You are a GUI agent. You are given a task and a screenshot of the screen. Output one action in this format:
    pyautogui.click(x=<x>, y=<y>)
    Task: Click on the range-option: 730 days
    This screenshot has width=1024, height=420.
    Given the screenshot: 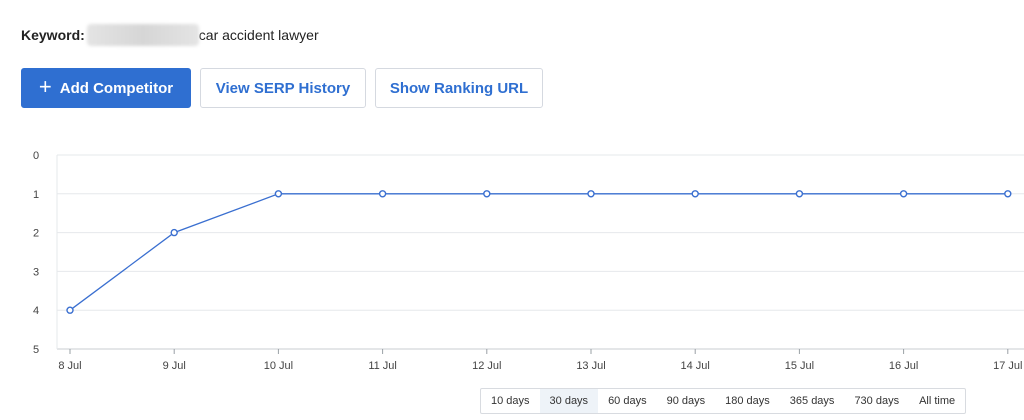 What is the action you would take?
    pyautogui.click(x=877, y=401)
    